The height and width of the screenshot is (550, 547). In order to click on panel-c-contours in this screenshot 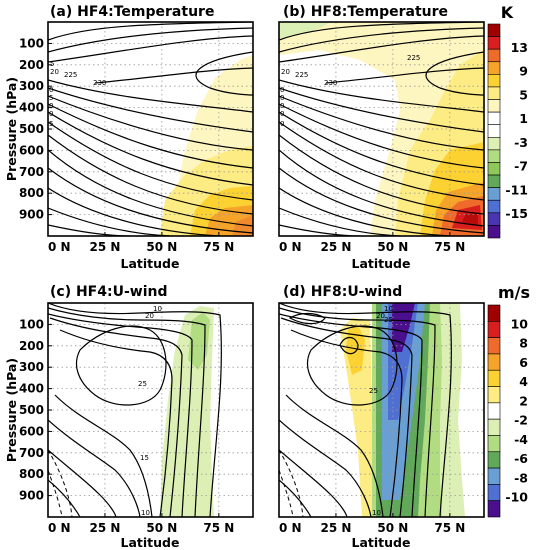, I will do `click(135, 410)`.